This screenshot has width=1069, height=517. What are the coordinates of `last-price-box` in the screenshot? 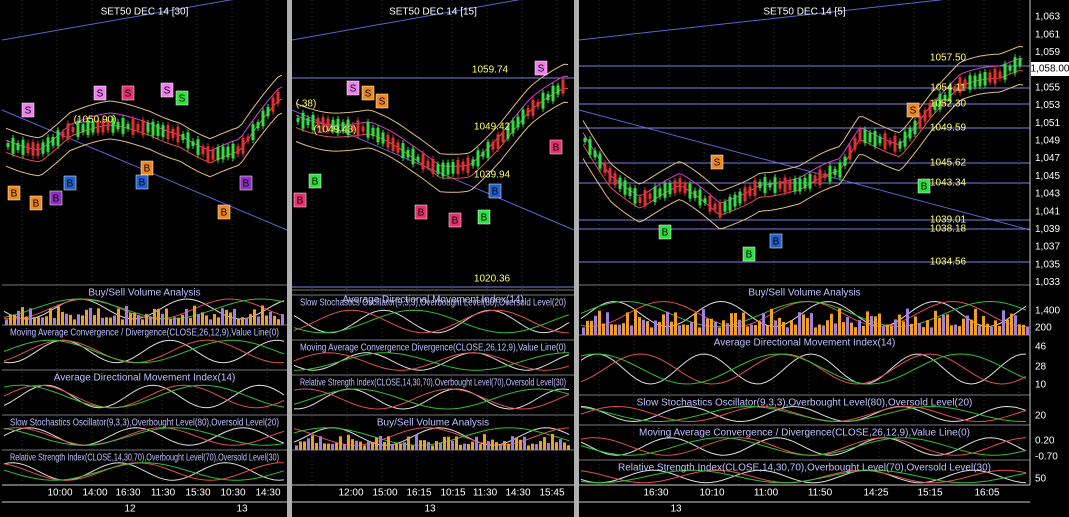 It's located at (1050, 69).